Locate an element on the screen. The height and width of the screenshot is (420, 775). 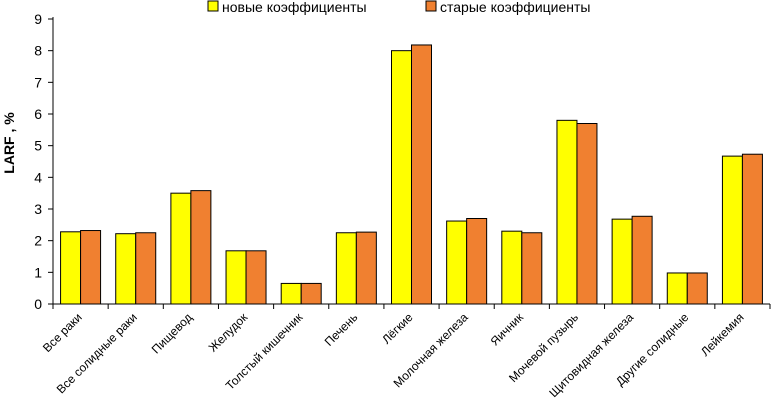
x-tick-label: Лейкемия is located at coordinates (722, 334).